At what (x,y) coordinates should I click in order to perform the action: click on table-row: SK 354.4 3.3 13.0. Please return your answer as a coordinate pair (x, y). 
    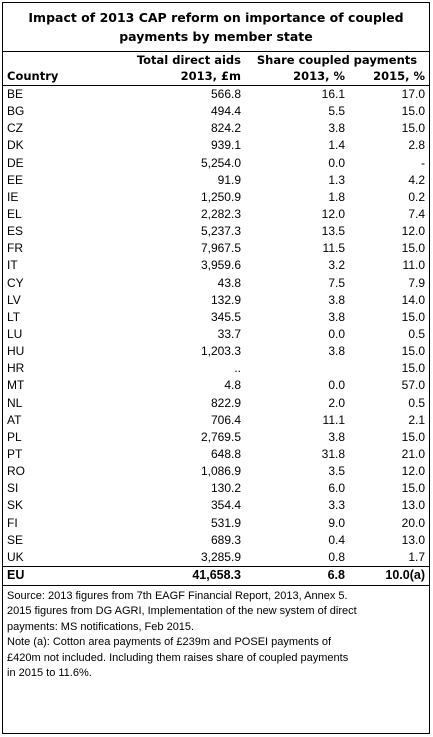
    Looking at the image, I should click on (216, 505).